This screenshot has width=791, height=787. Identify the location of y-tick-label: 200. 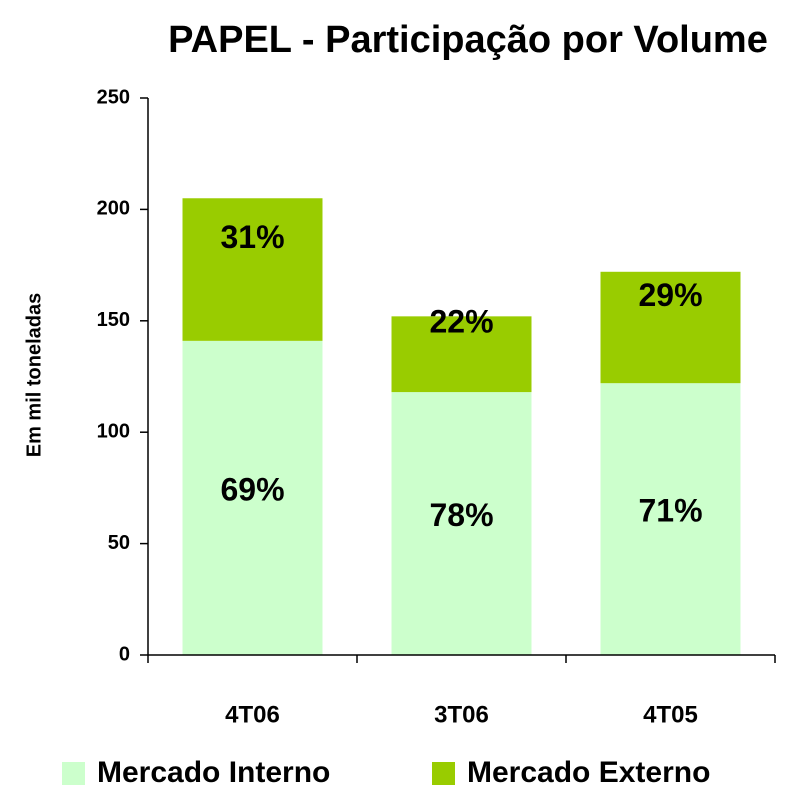
(113, 209).